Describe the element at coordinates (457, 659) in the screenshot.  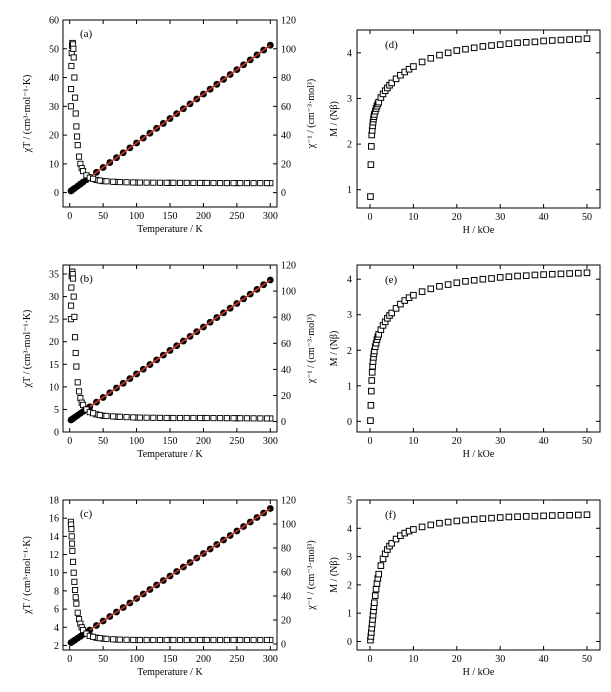
I see `x-tick-label: 20` at that location.